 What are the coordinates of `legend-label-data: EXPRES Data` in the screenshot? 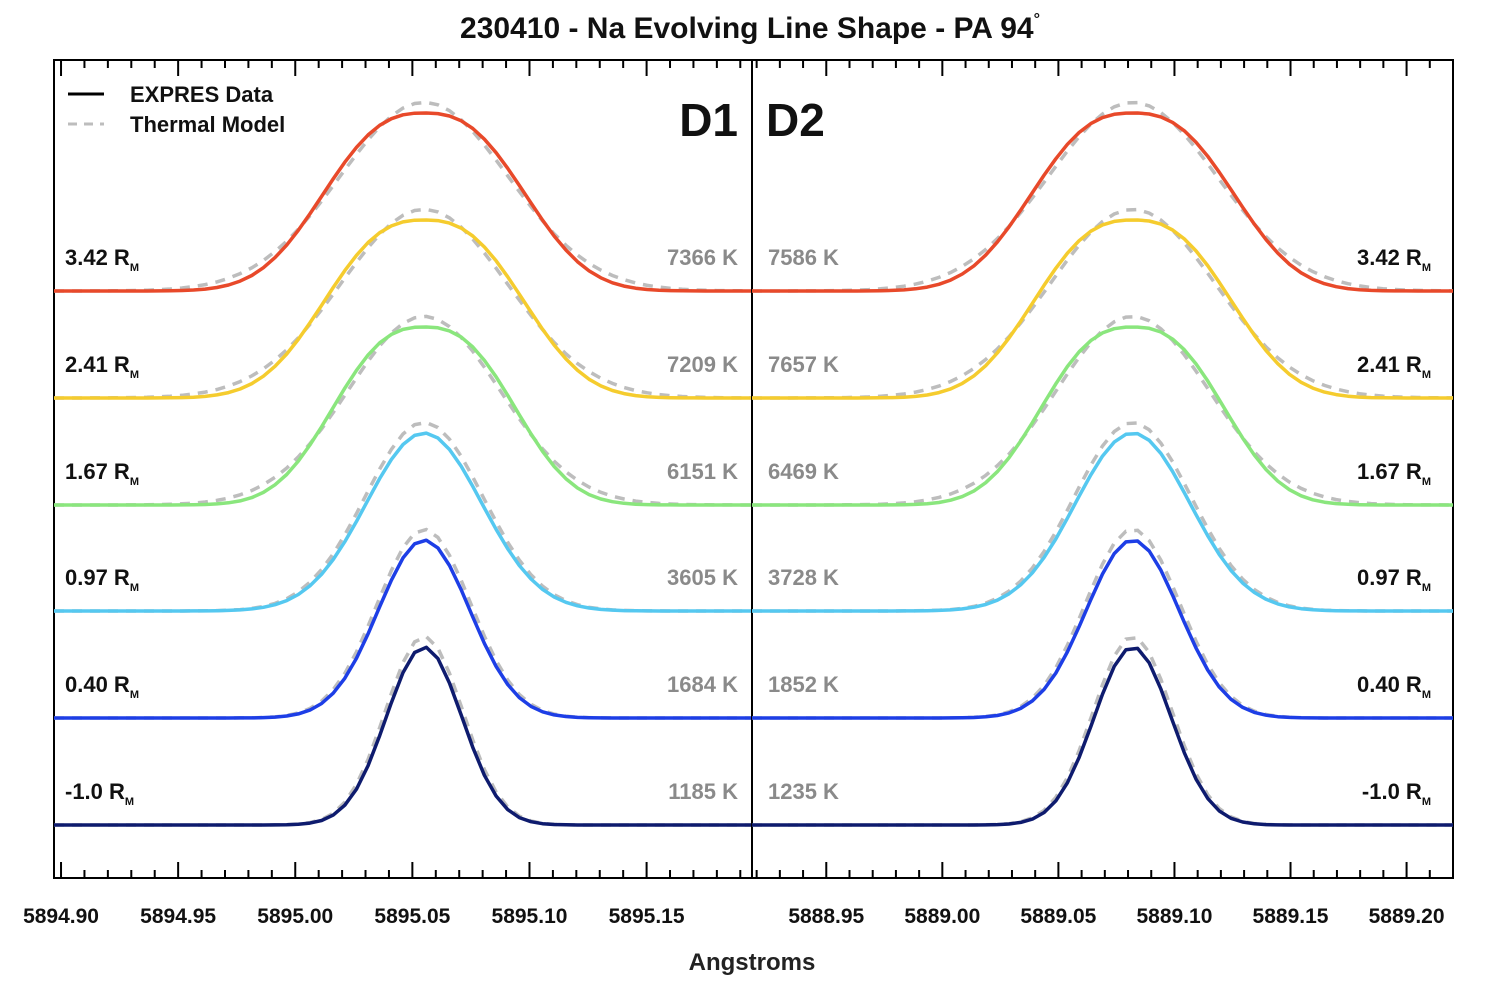 It's located at (202, 94).